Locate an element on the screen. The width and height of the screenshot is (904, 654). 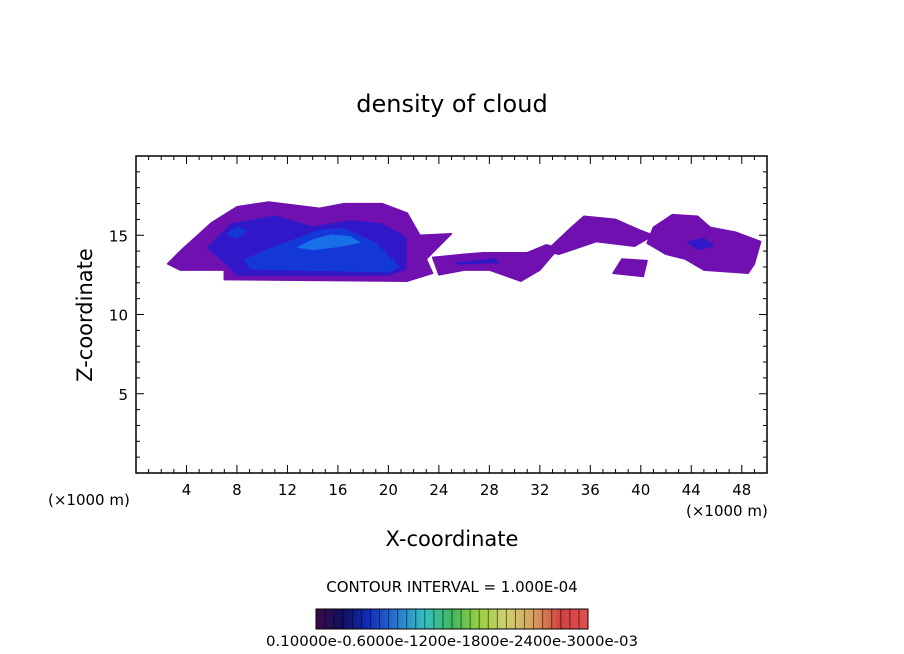
x-unit-label: (×1000 m) is located at coordinates (727, 511).